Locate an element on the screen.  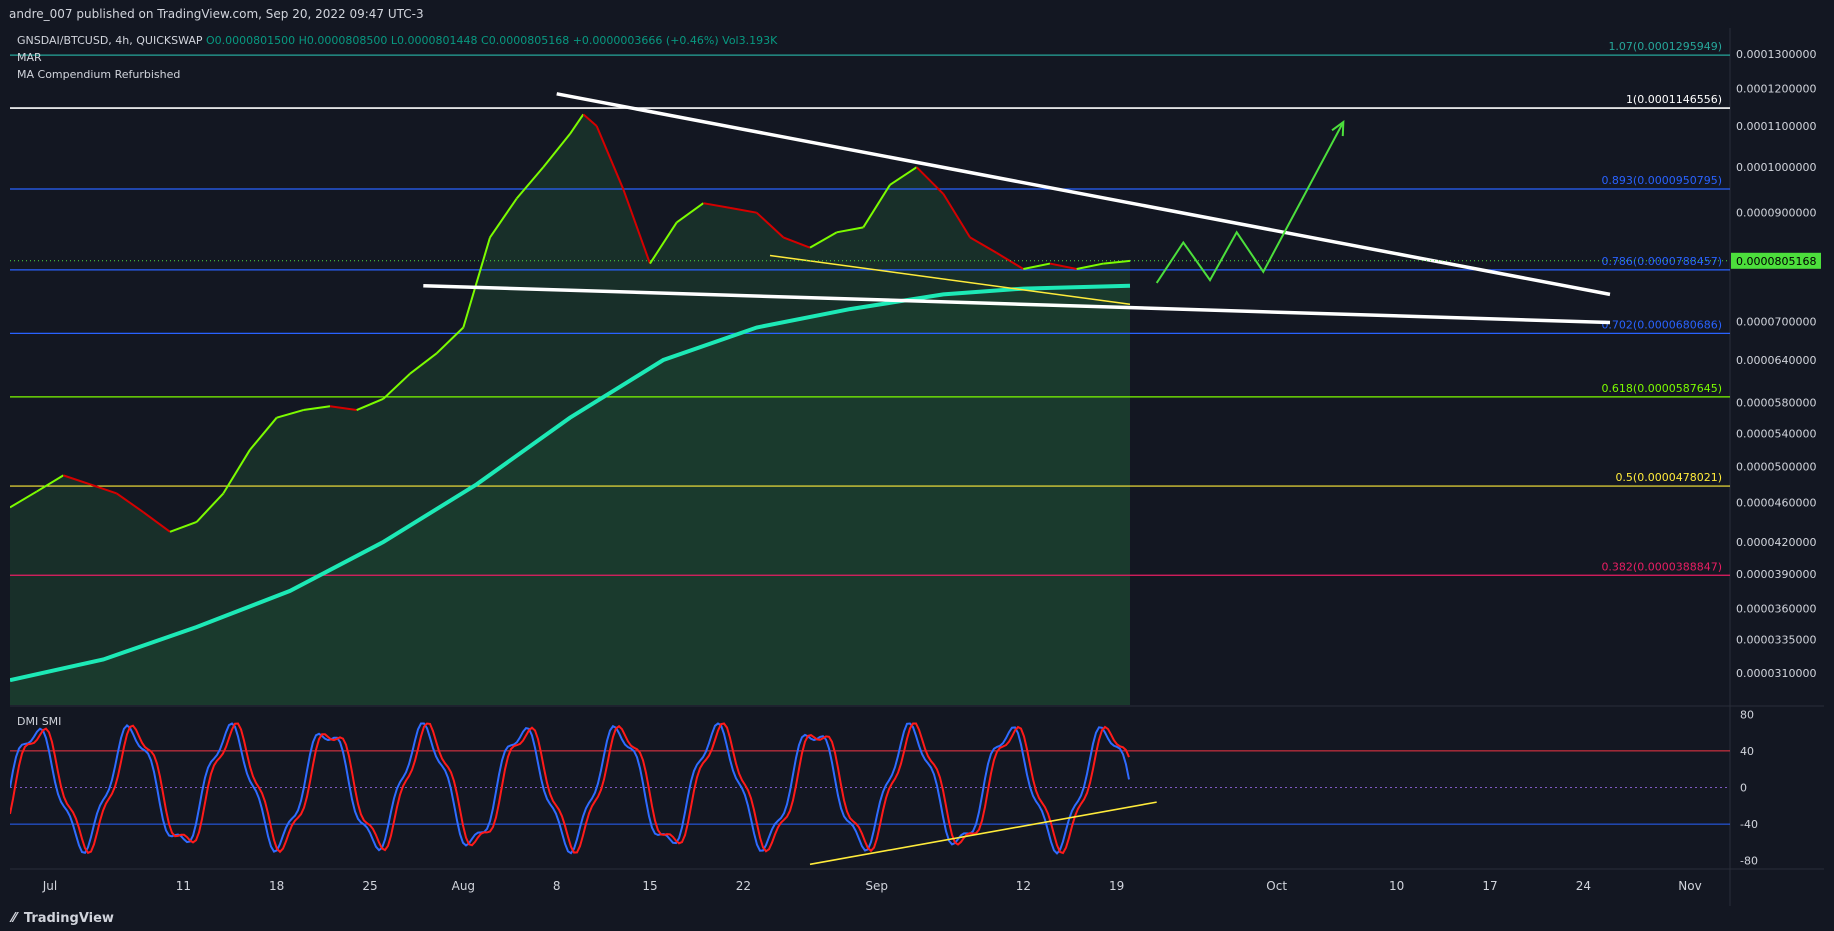
ohlc-close: C0.0000805168 is located at coordinates (525, 40).